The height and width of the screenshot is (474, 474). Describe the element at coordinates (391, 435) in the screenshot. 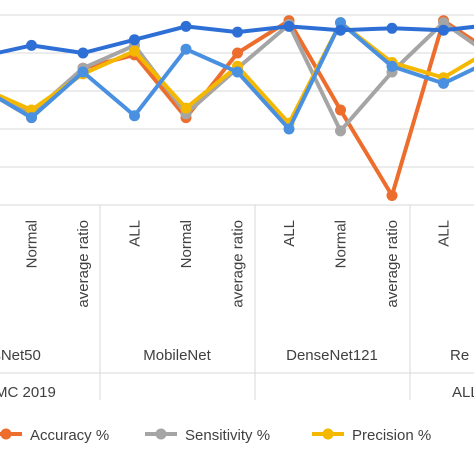

I see `legend-label: Precision %` at that location.